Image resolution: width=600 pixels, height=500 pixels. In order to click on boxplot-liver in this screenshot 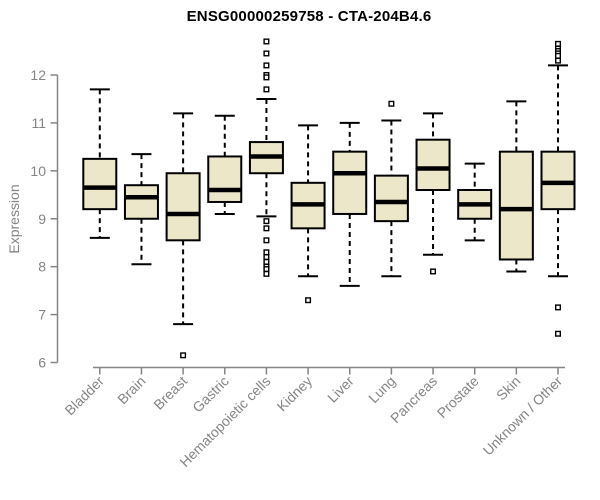, I will do `click(350, 204)`.